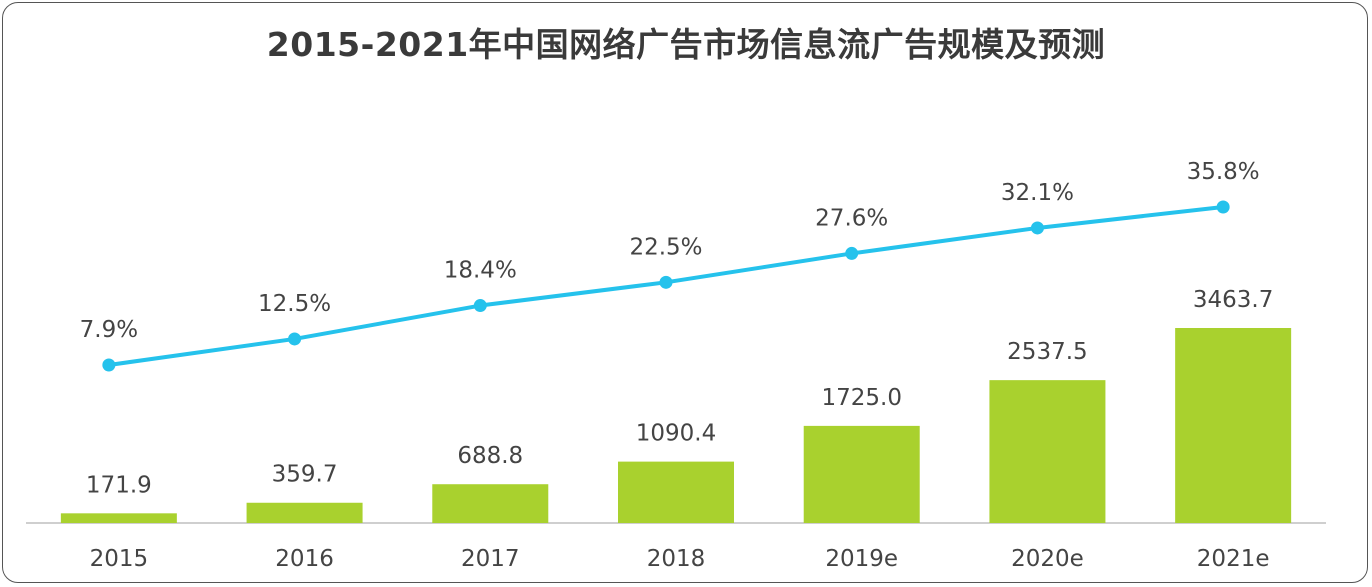  Describe the element at coordinates (119, 559) in the screenshot. I see `x-tick-label: 2015` at that location.